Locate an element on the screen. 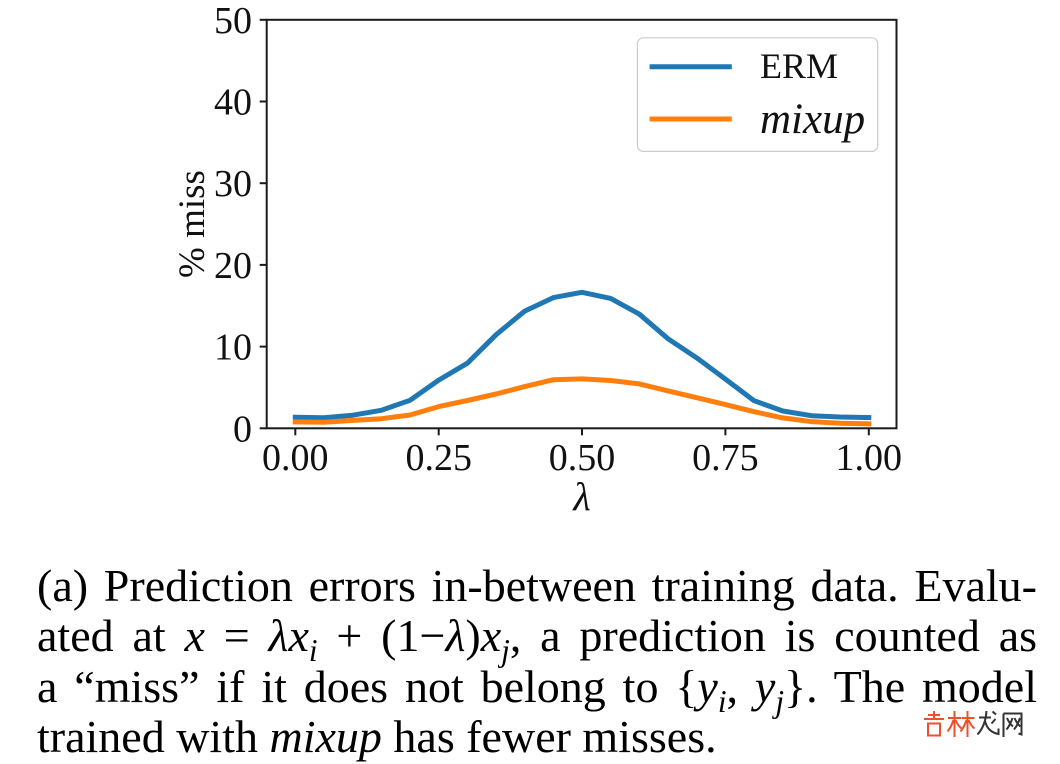 The width and height of the screenshot is (1060, 764). svg-text: 1.00 is located at coordinates (869, 458).